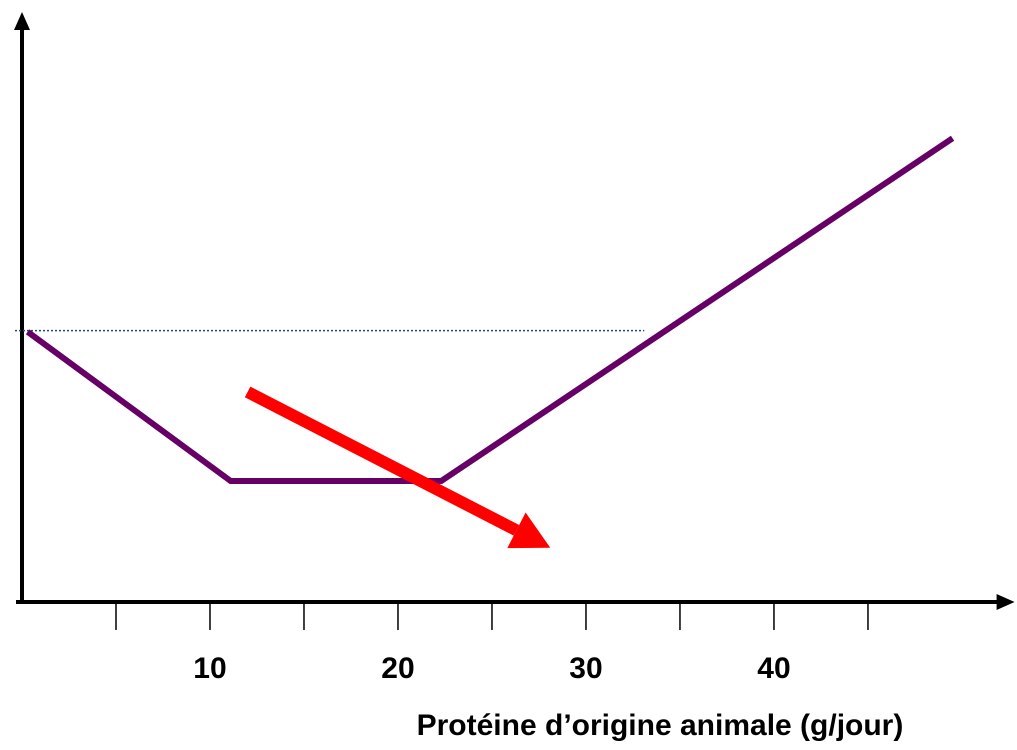  Describe the element at coordinates (773, 668) in the screenshot. I see `x-tick-label: 40` at that location.